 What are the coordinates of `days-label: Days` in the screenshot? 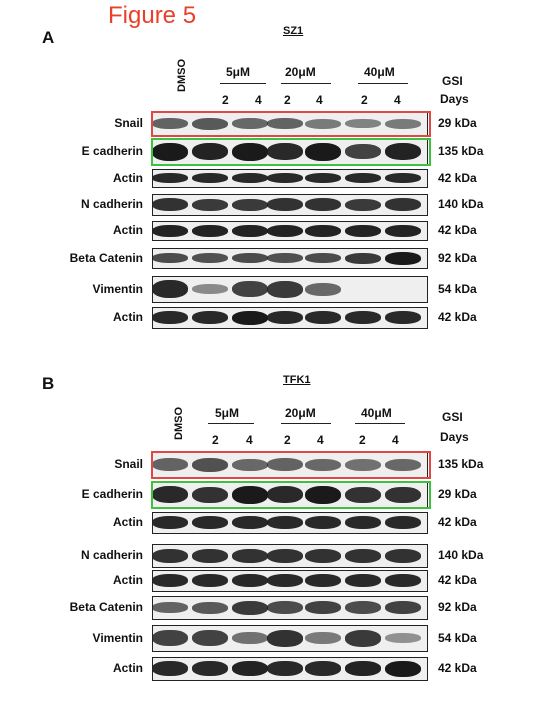 It's located at (454, 99).